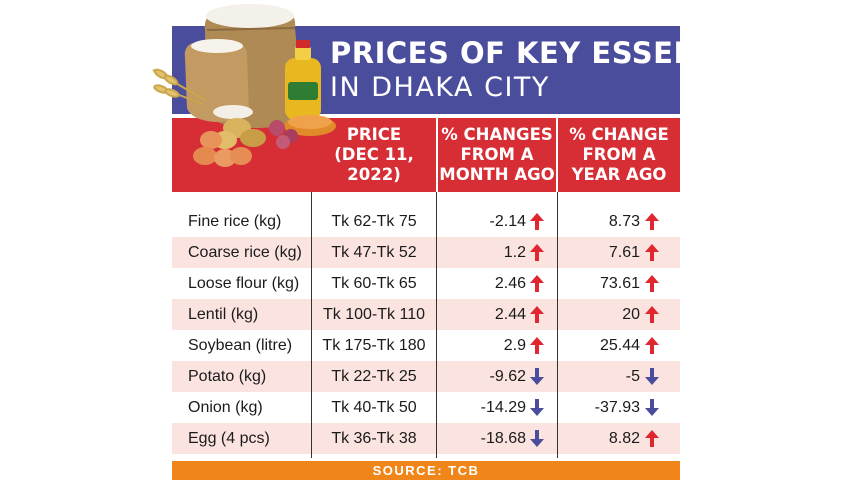 This screenshot has height=482, width=857. What do you see at coordinates (374, 345) in the screenshot?
I see `price-range: Tk 175-Tk 180` at bounding box center [374, 345].